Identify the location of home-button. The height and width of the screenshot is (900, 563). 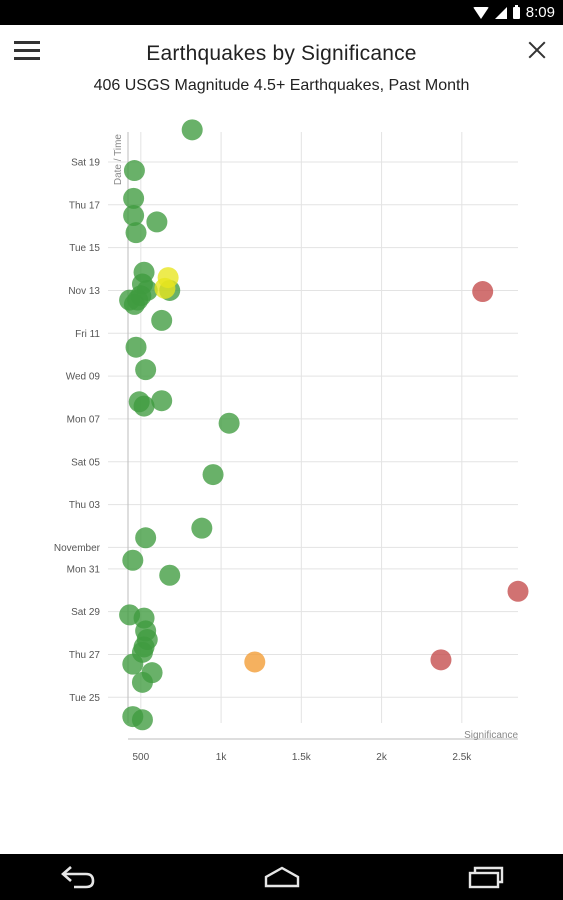
(282, 877).